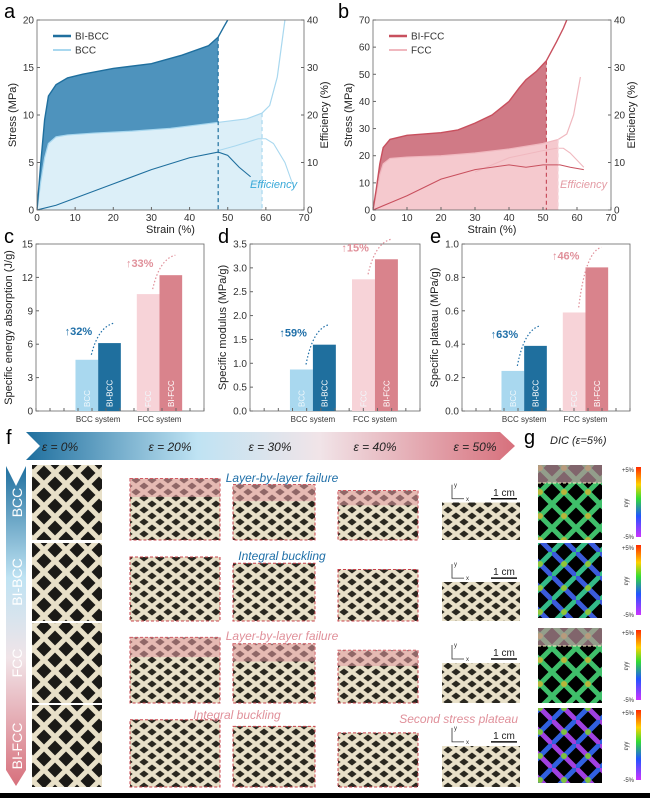 This screenshot has width=650, height=798. Describe the element at coordinates (455, 729) in the screenshot. I see `axis-y-label: y` at that location.